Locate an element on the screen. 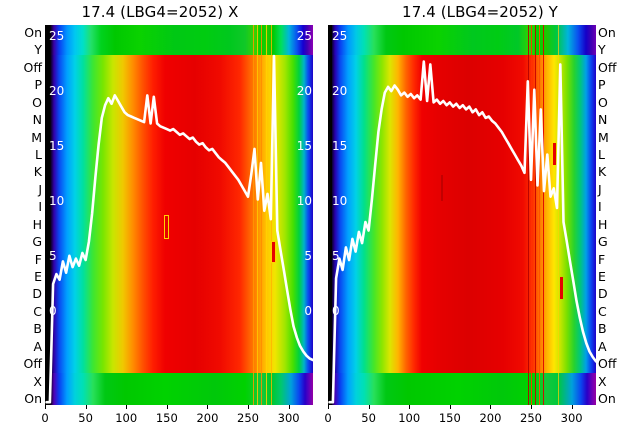  inner-tick-right-20: 20 is located at coordinates (304, 91).